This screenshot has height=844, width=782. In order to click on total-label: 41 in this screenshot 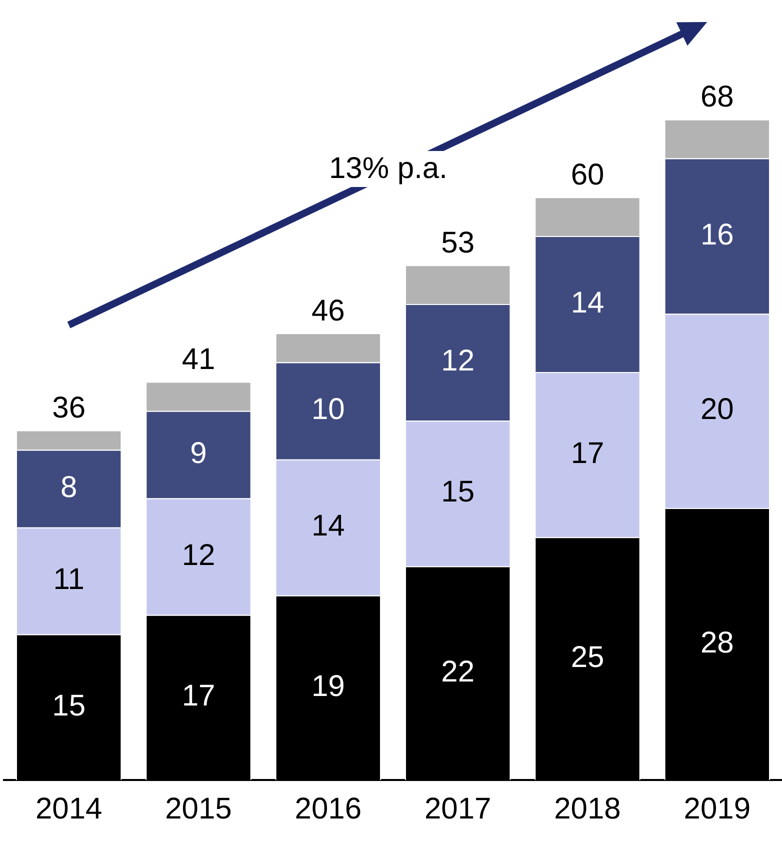, I will do `click(199, 359)`.